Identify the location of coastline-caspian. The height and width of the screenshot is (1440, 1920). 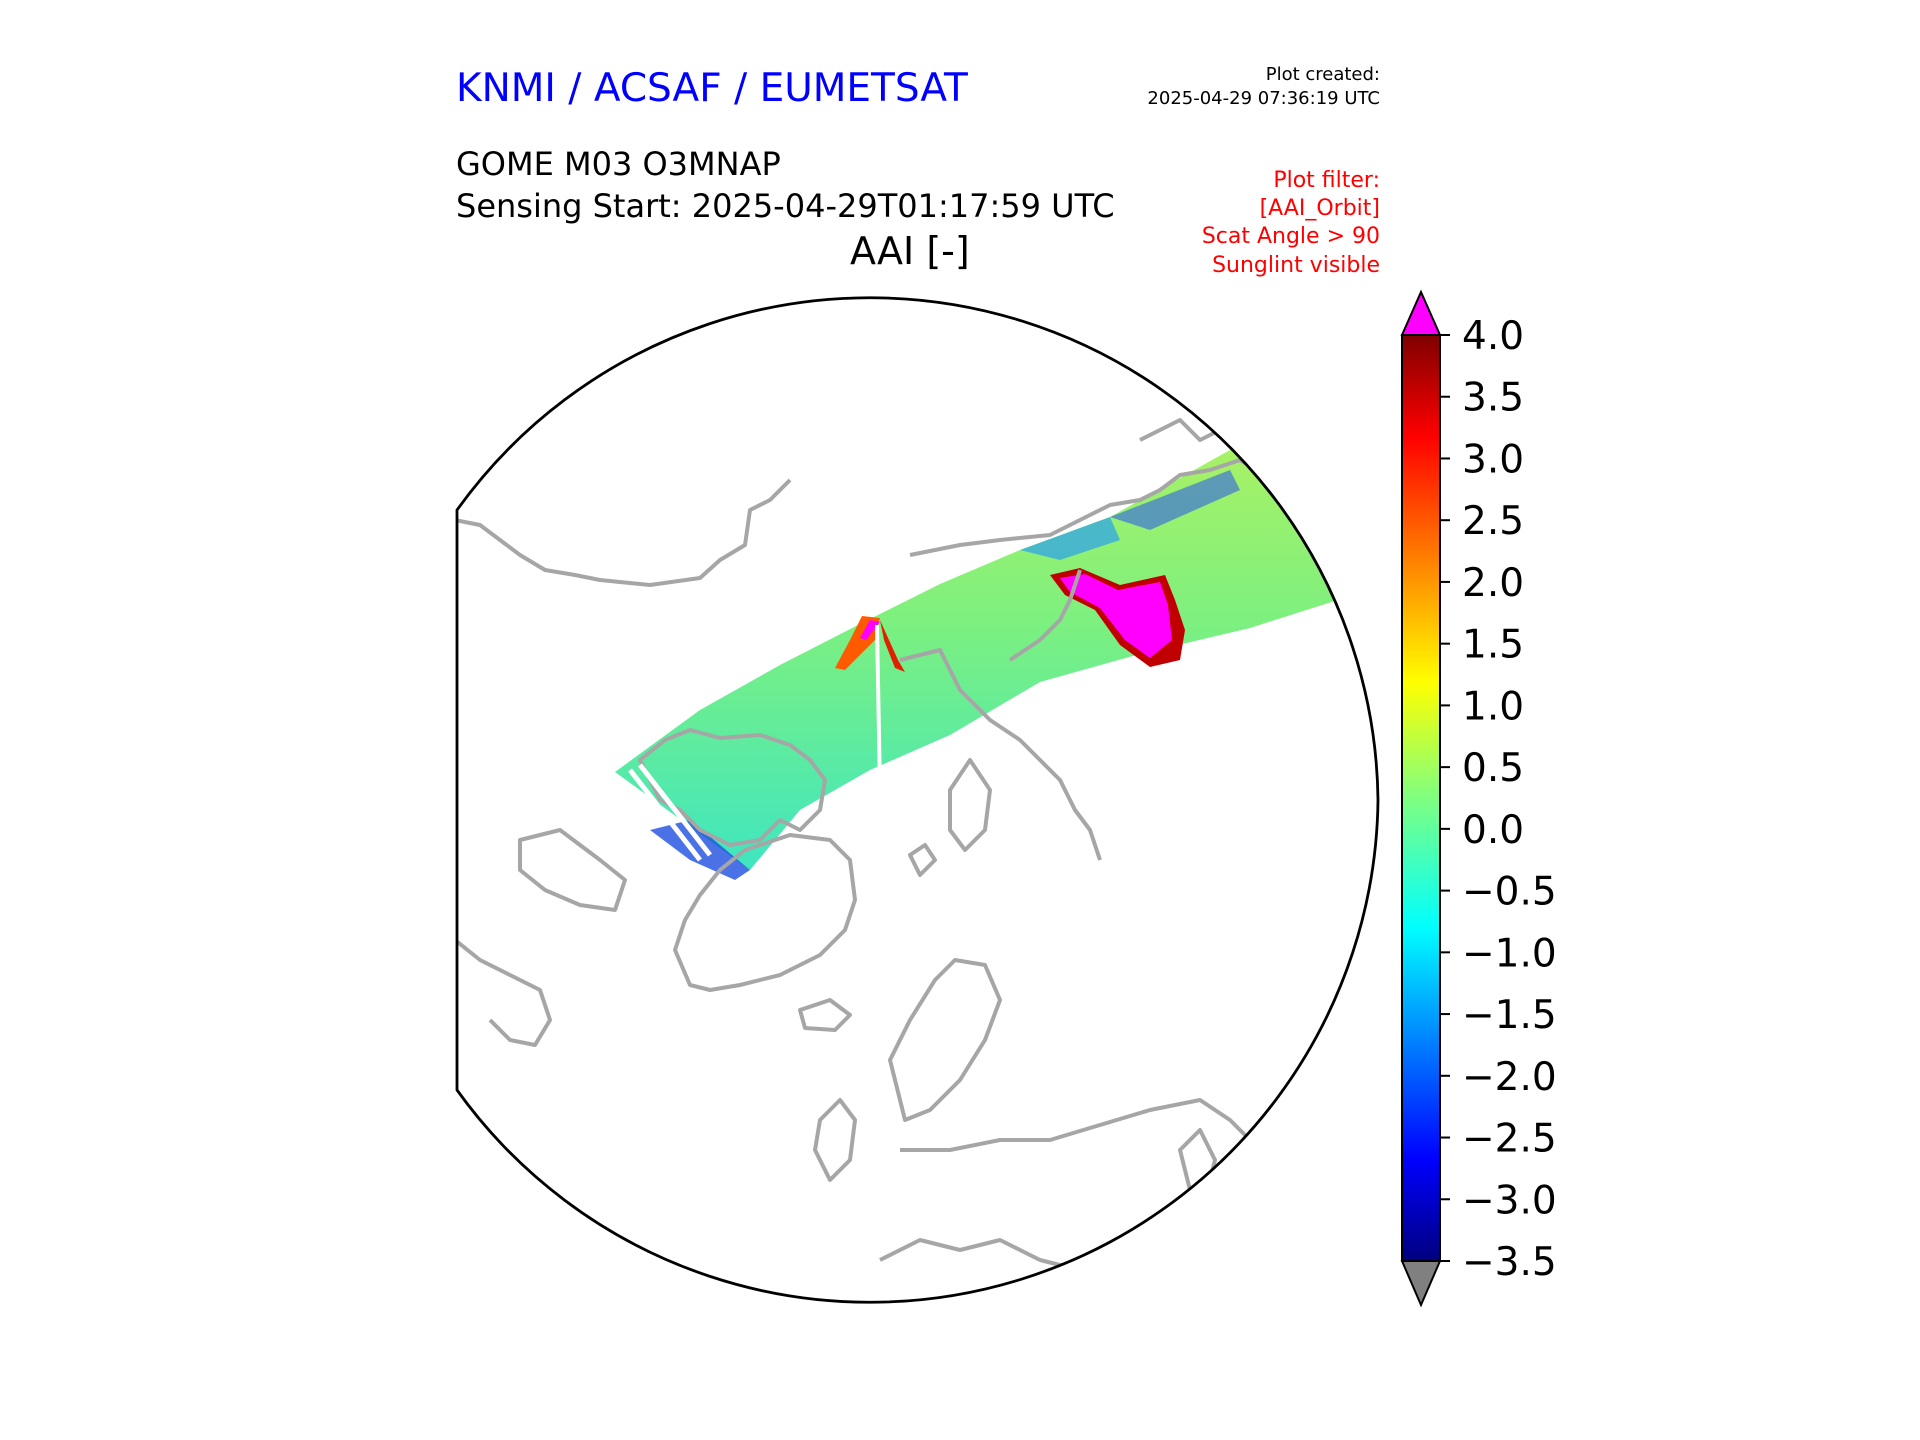
(1197, 1165).